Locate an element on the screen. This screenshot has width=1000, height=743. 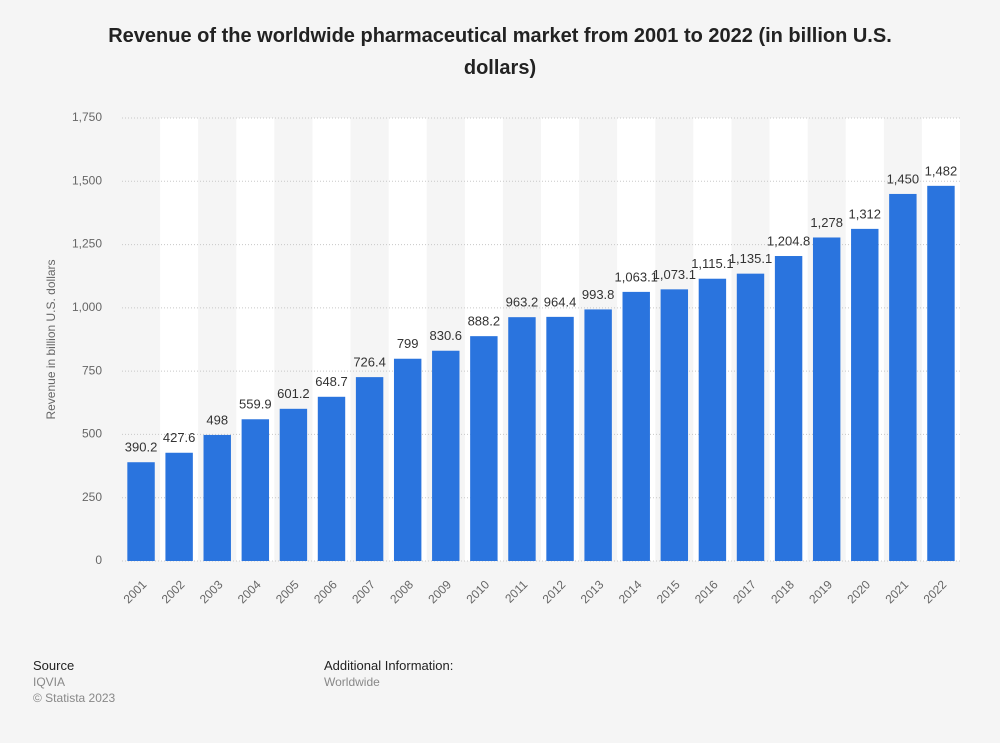
x-tick-label: 2009 is located at coordinates (439, 591).